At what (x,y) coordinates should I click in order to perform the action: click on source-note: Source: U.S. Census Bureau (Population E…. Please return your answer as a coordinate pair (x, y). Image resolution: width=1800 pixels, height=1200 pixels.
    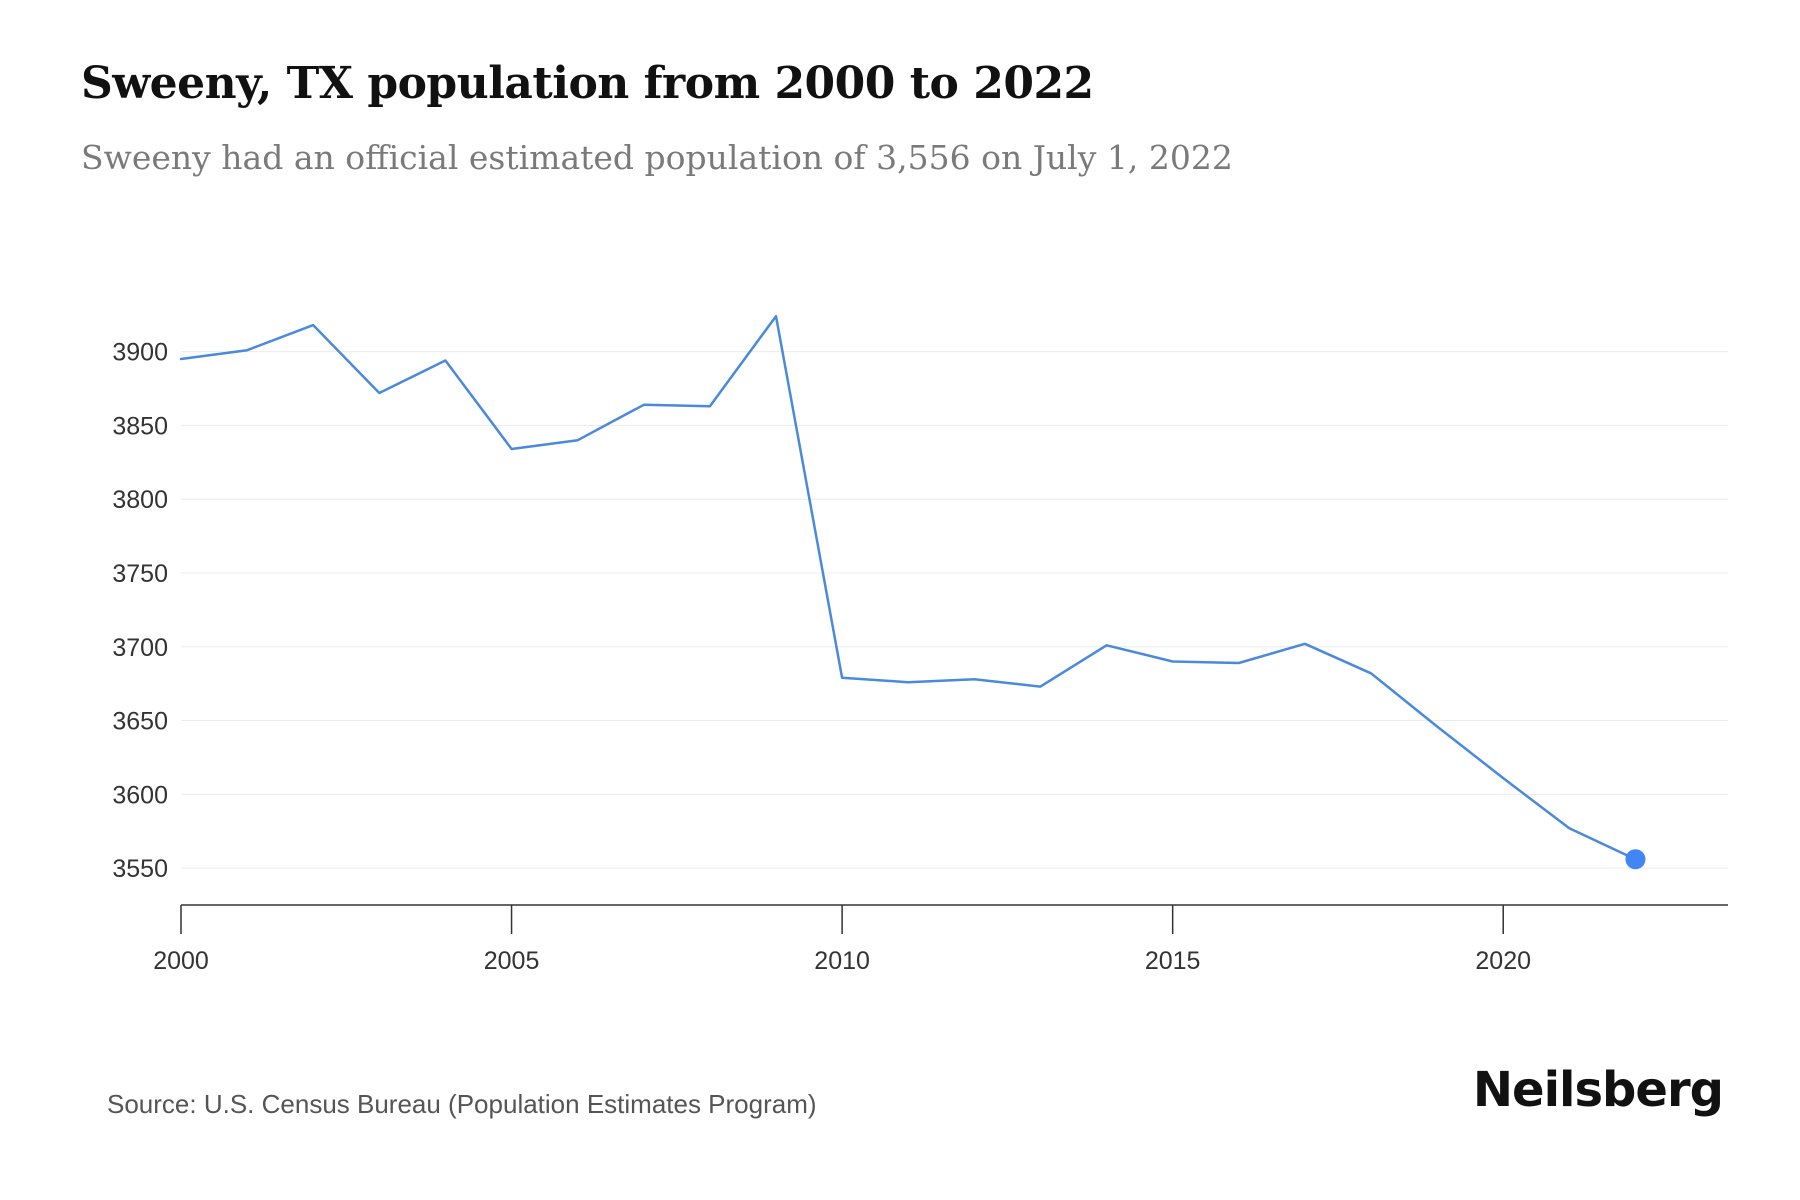
    Looking at the image, I should click on (462, 1104).